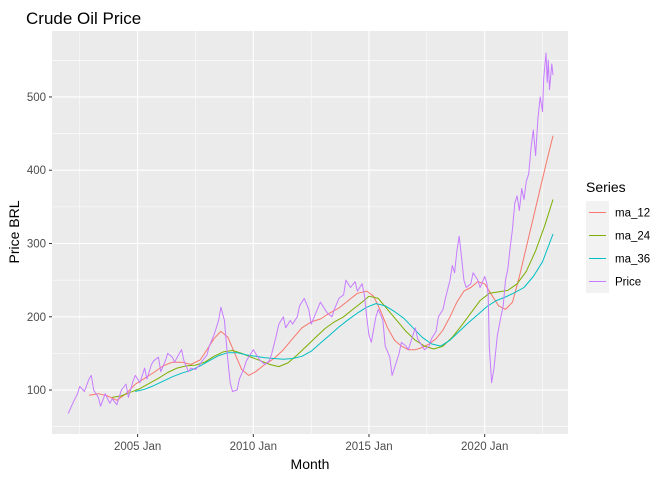 The height and width of the screenshot is (485, 672). Describe the element at coordinates (311, 443) in the screenshot. I see `x-axis: 2005 Jan 2010 Jan 2015 Jan 2020 Jan` at that location.